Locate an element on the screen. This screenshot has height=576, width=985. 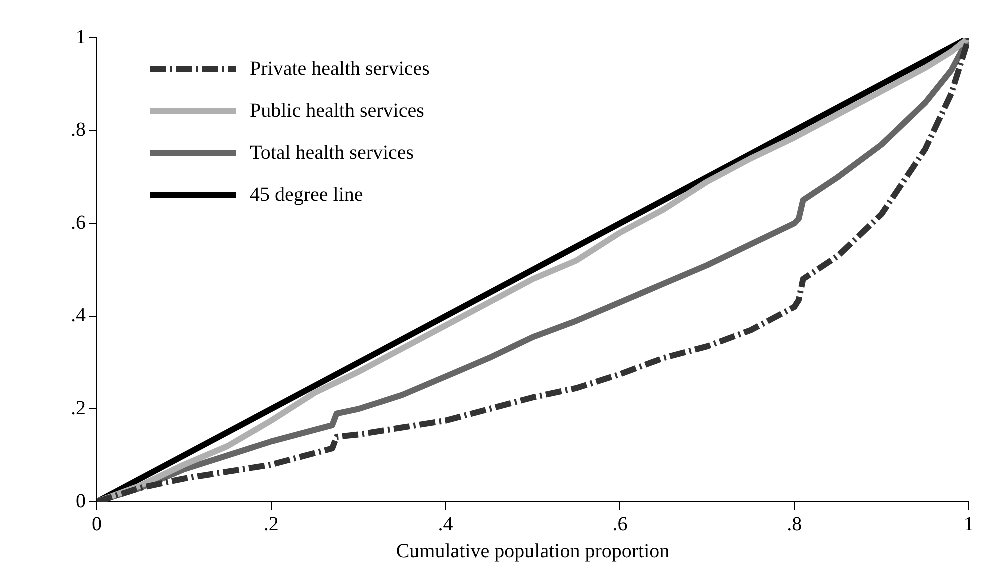
y-tick-label: 1 is located at coordinates (81, 37).